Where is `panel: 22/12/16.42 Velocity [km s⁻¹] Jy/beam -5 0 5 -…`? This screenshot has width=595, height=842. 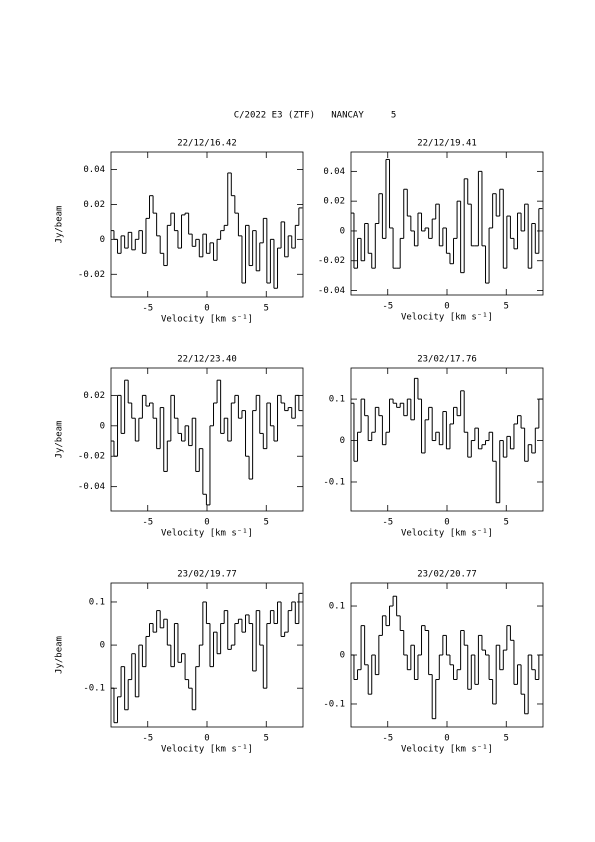 panel: 22/12/16.42 Velocity [km s⁻¹] Jy/beam -5 0 5 -… is located at coordinates (179, 232).